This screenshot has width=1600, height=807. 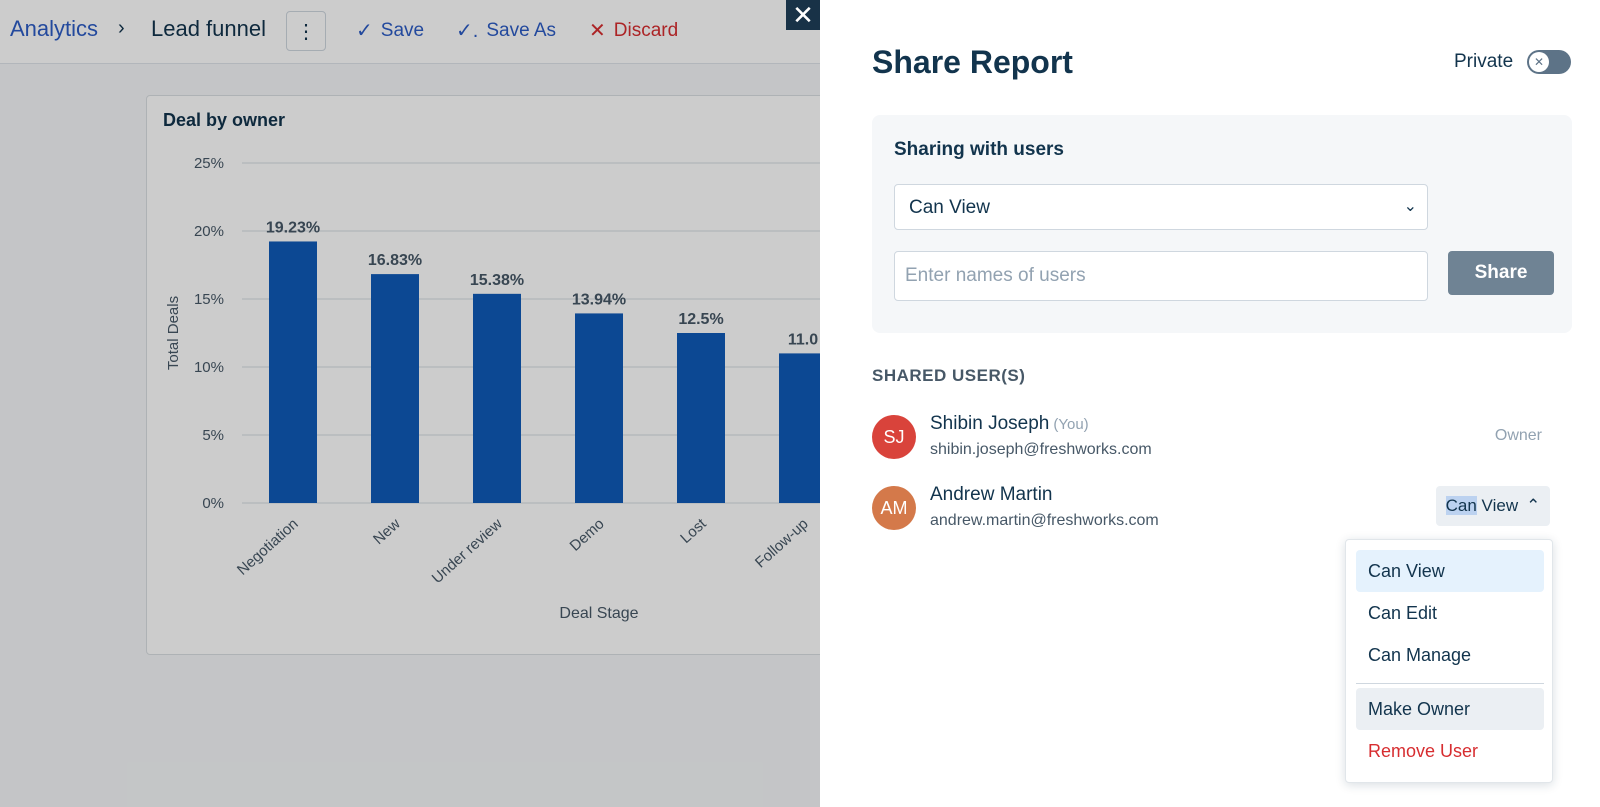 What do you see at coordinates (208, 28) in the screenshot?
I see `breadcrumb-current: Lead funnel` at bounding box center [208, 28].